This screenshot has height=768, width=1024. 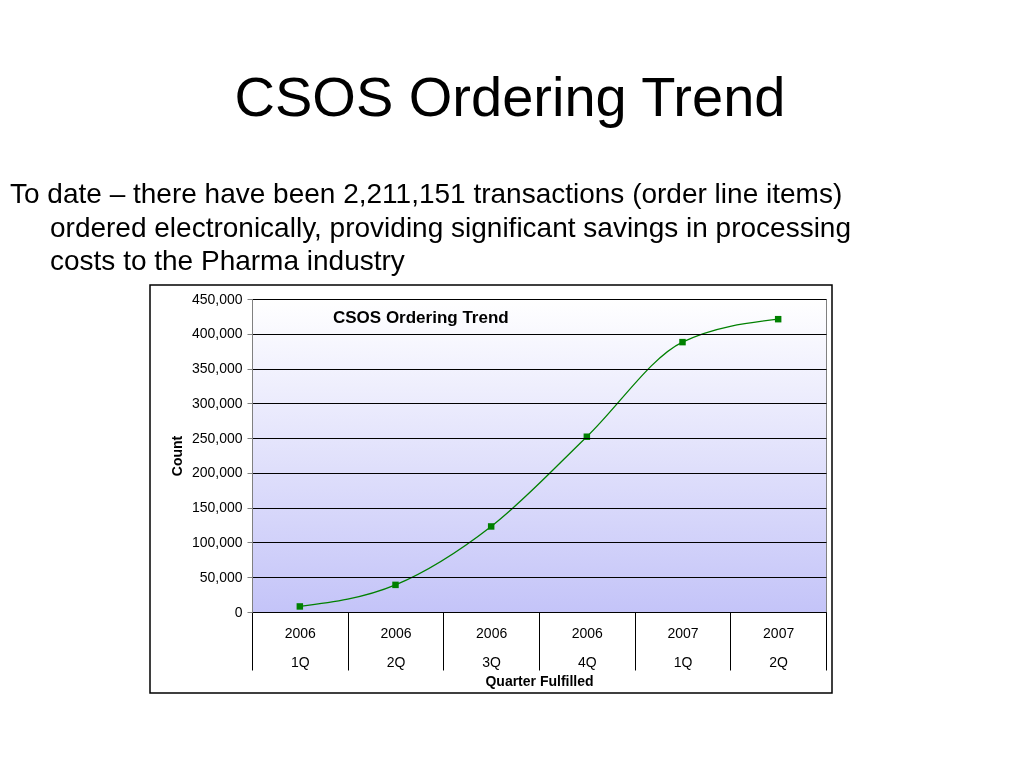 What do you see at coordinates (176, 456) in the screenshot?
I see `y-axis-title: Count` at bounding box center [176, 456].